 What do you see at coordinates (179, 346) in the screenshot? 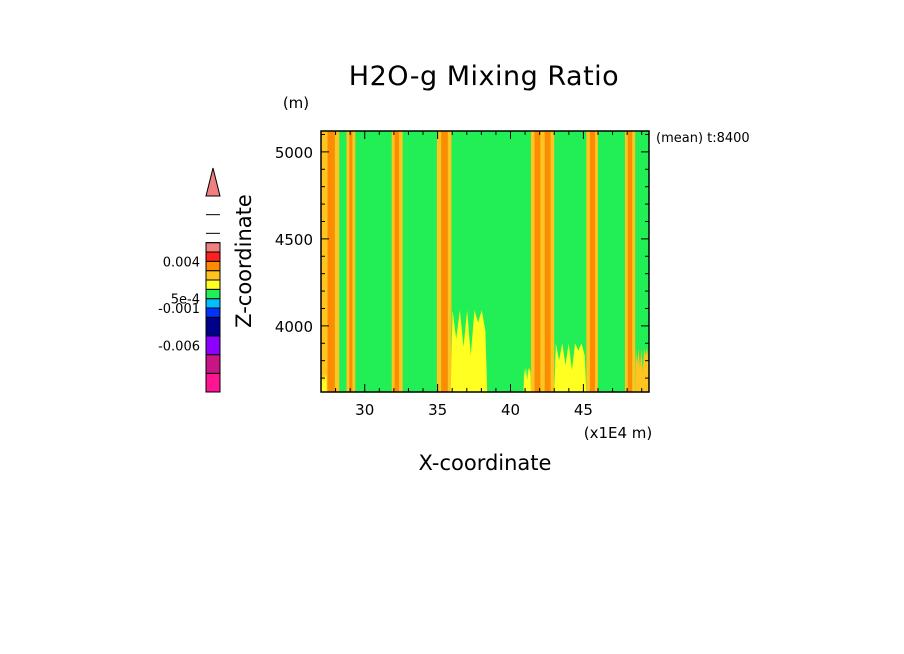
I see `colorbar-tick-label: -0.006` at bounding box center [179, 346].